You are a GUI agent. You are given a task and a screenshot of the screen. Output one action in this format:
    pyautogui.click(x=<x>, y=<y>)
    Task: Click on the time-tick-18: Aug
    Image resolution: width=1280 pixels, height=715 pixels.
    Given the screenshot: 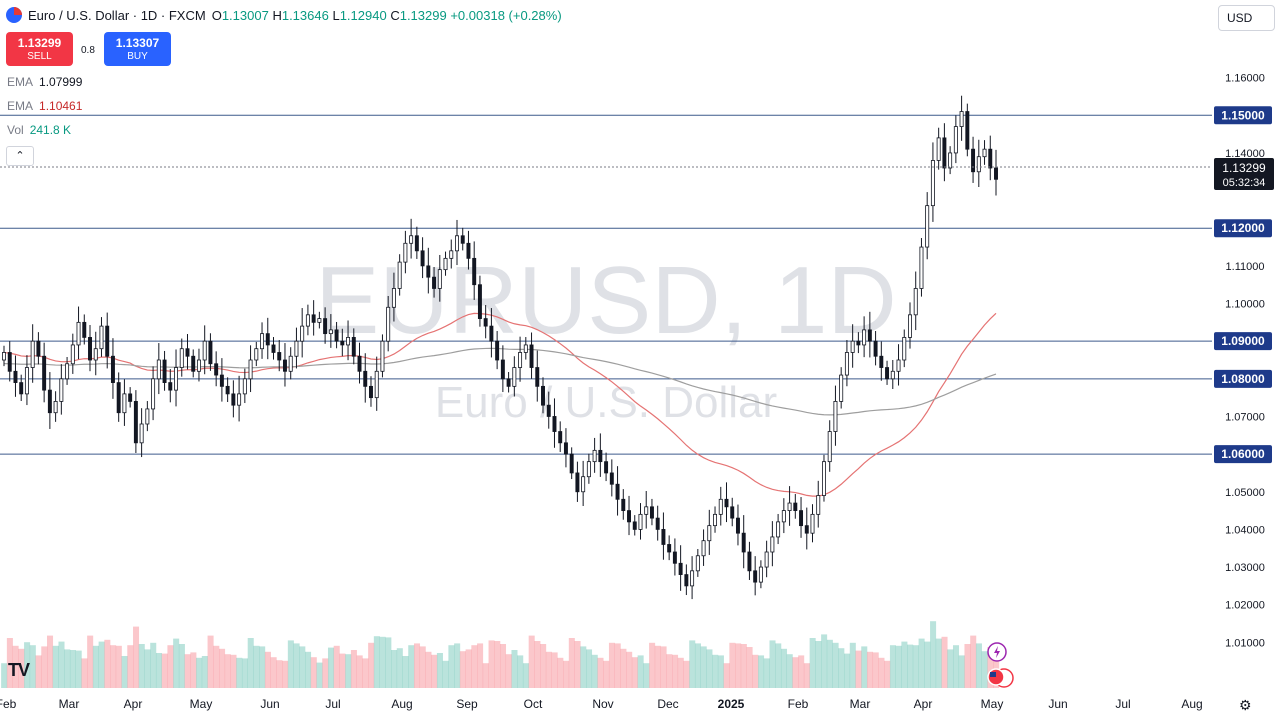 What is the action you would take?
    pyautogui.click(x=1191, y=704)
    